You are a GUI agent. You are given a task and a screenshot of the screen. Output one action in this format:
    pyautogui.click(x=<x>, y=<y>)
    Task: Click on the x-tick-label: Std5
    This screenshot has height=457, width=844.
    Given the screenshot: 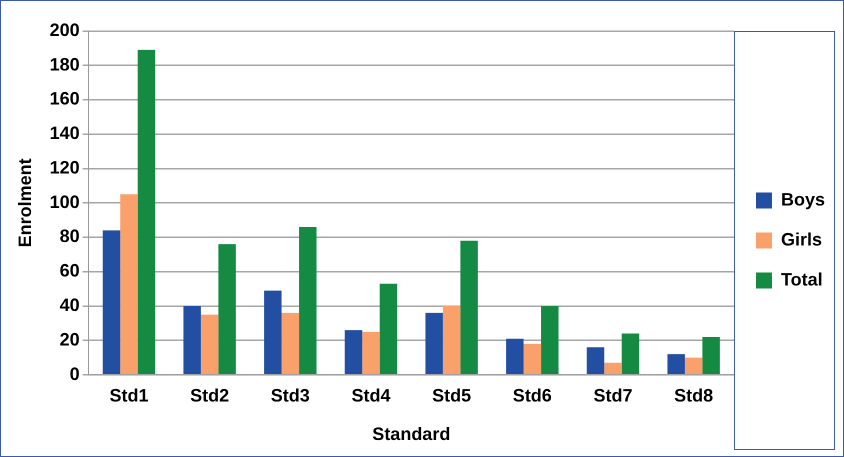 What is the action you would take?
    pyautogui.click(x=452, y=396)
    